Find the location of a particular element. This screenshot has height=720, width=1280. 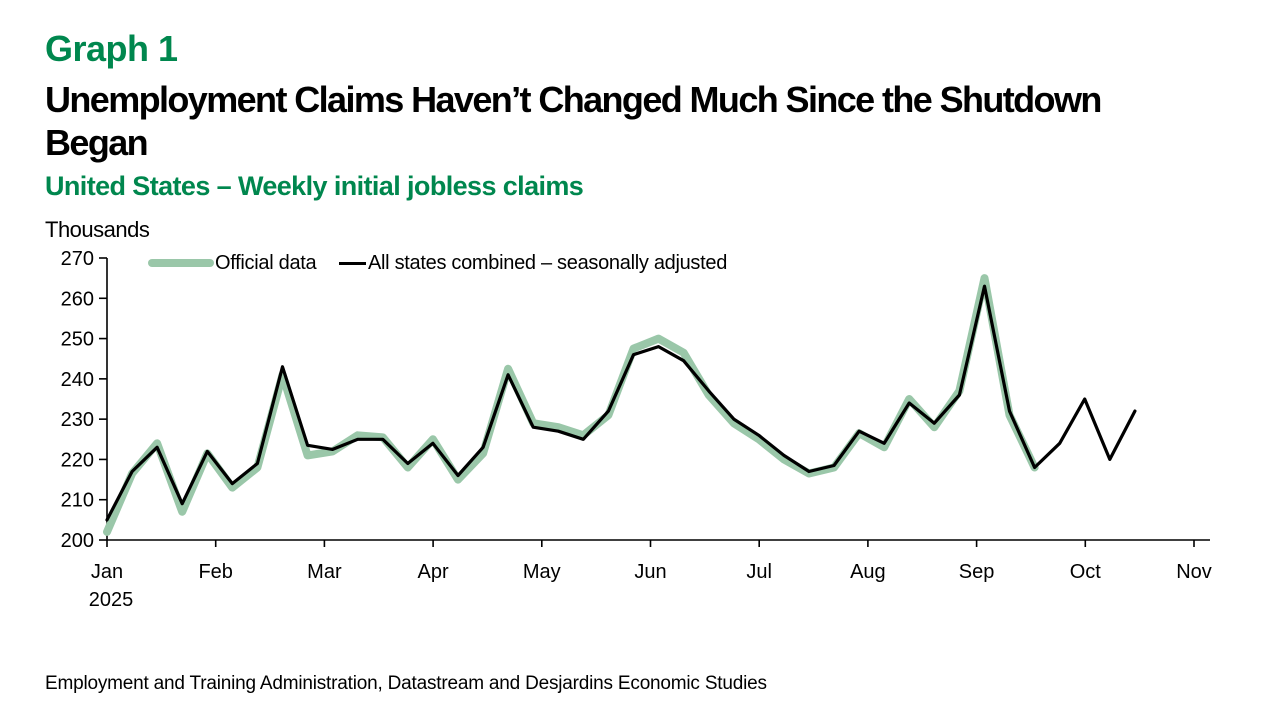

x-tick-label: Jun is located at coordinates (650, 572).